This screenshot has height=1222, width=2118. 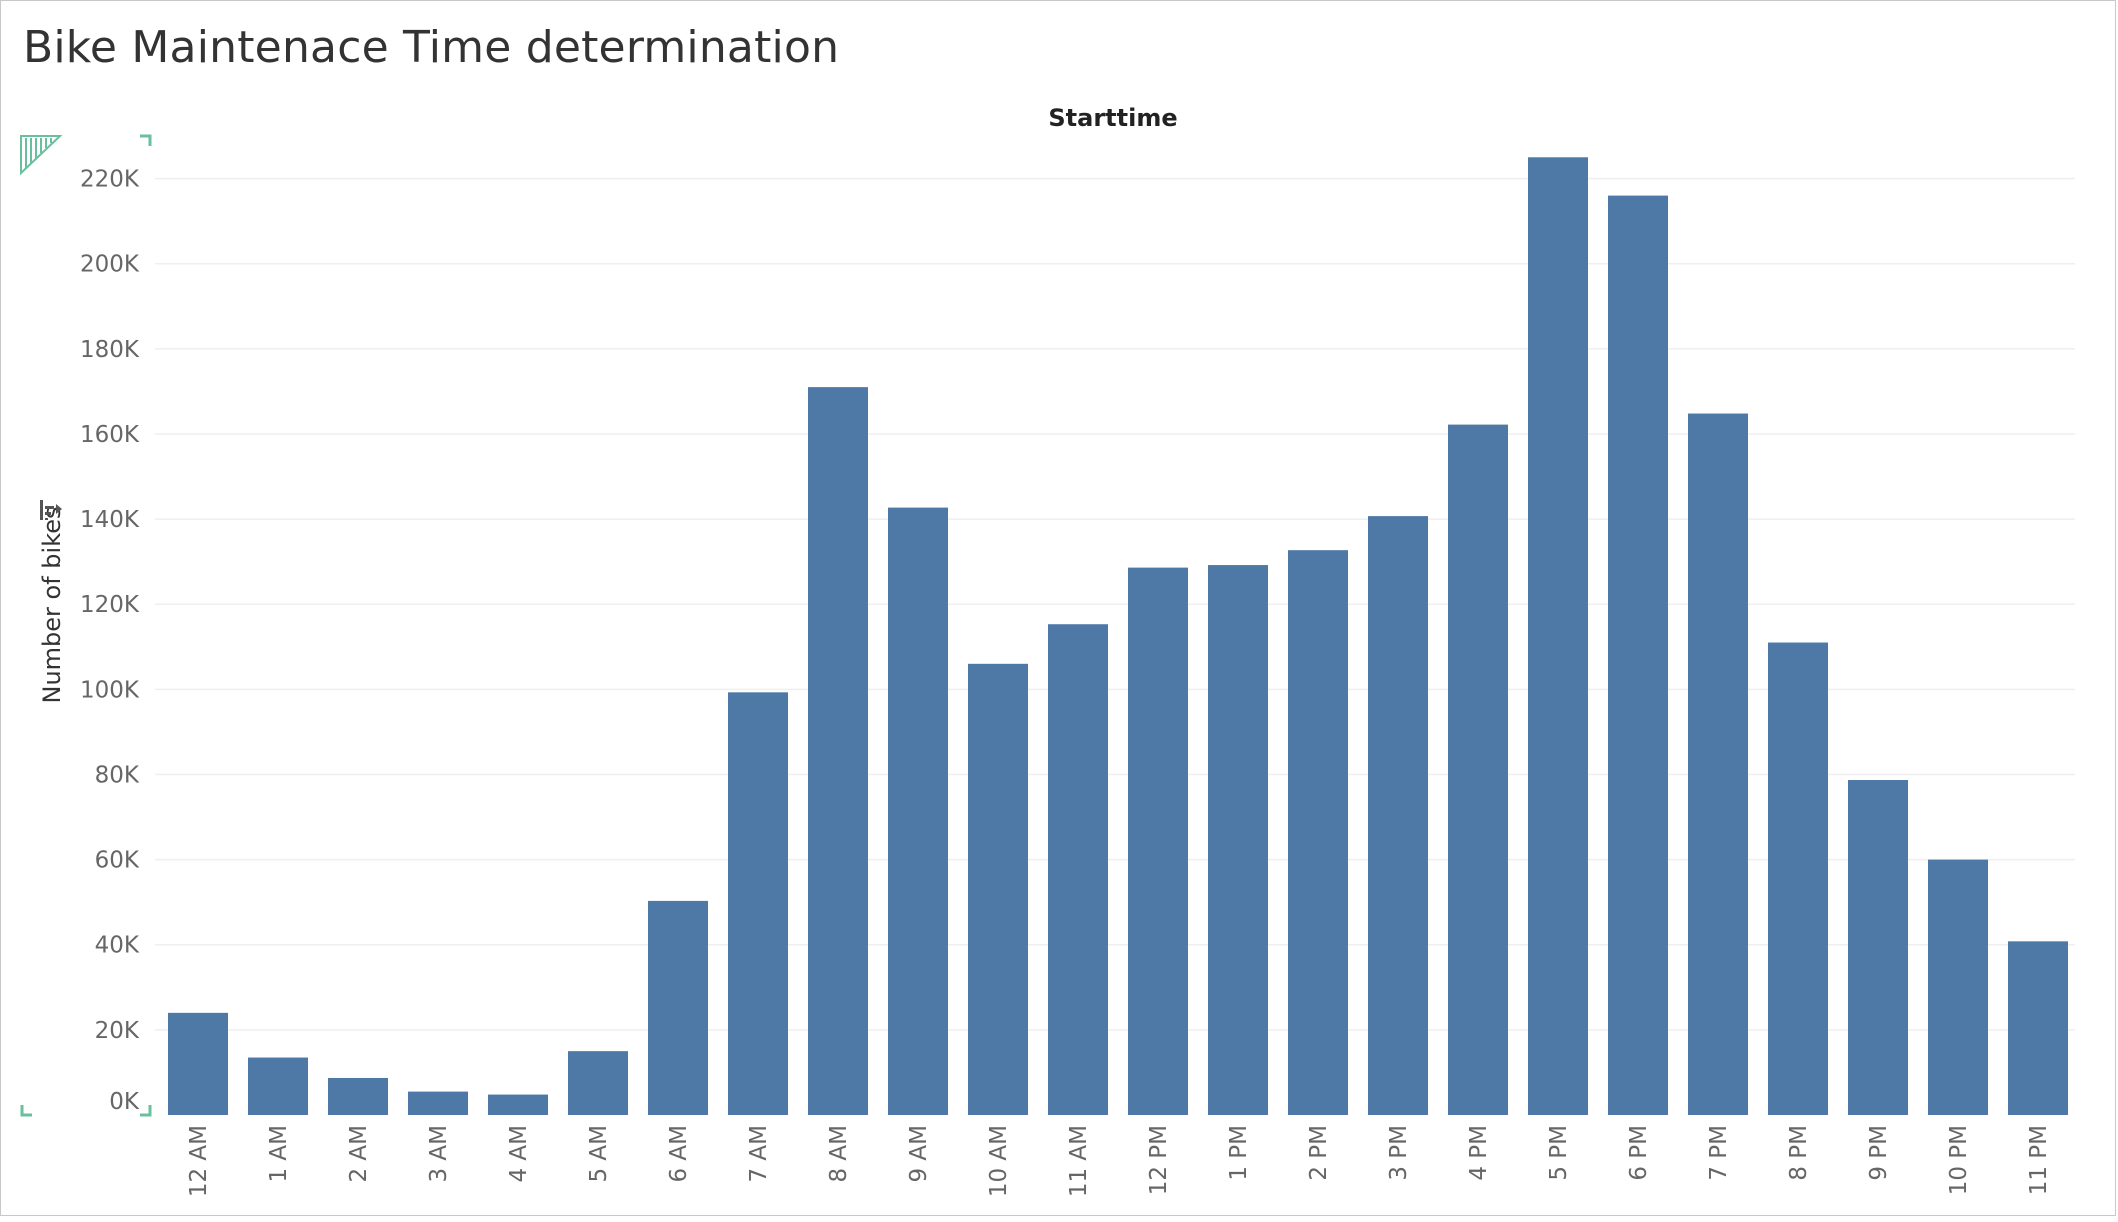 What do you see at coordinates (1798, 878) in the screenshot?
I see `bar-8-pm` at bounding box center [1798, 878].